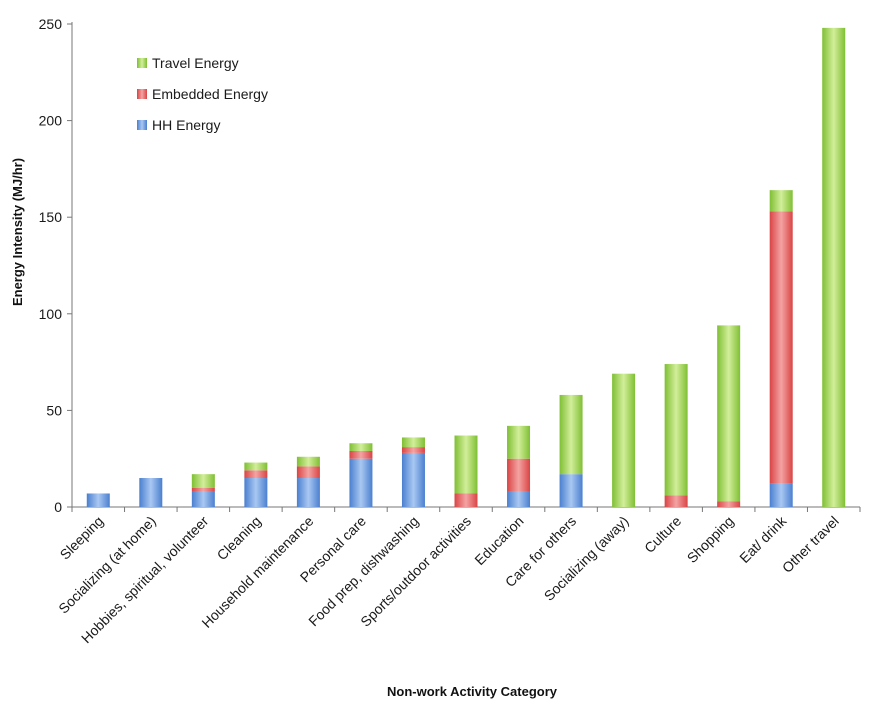 This screenshot has height=721, width=875. What do you see at coordinates (256, 466) in the screenshot?
I see `bar-travel-energy-cleaning` at bounding box center [256, 466].